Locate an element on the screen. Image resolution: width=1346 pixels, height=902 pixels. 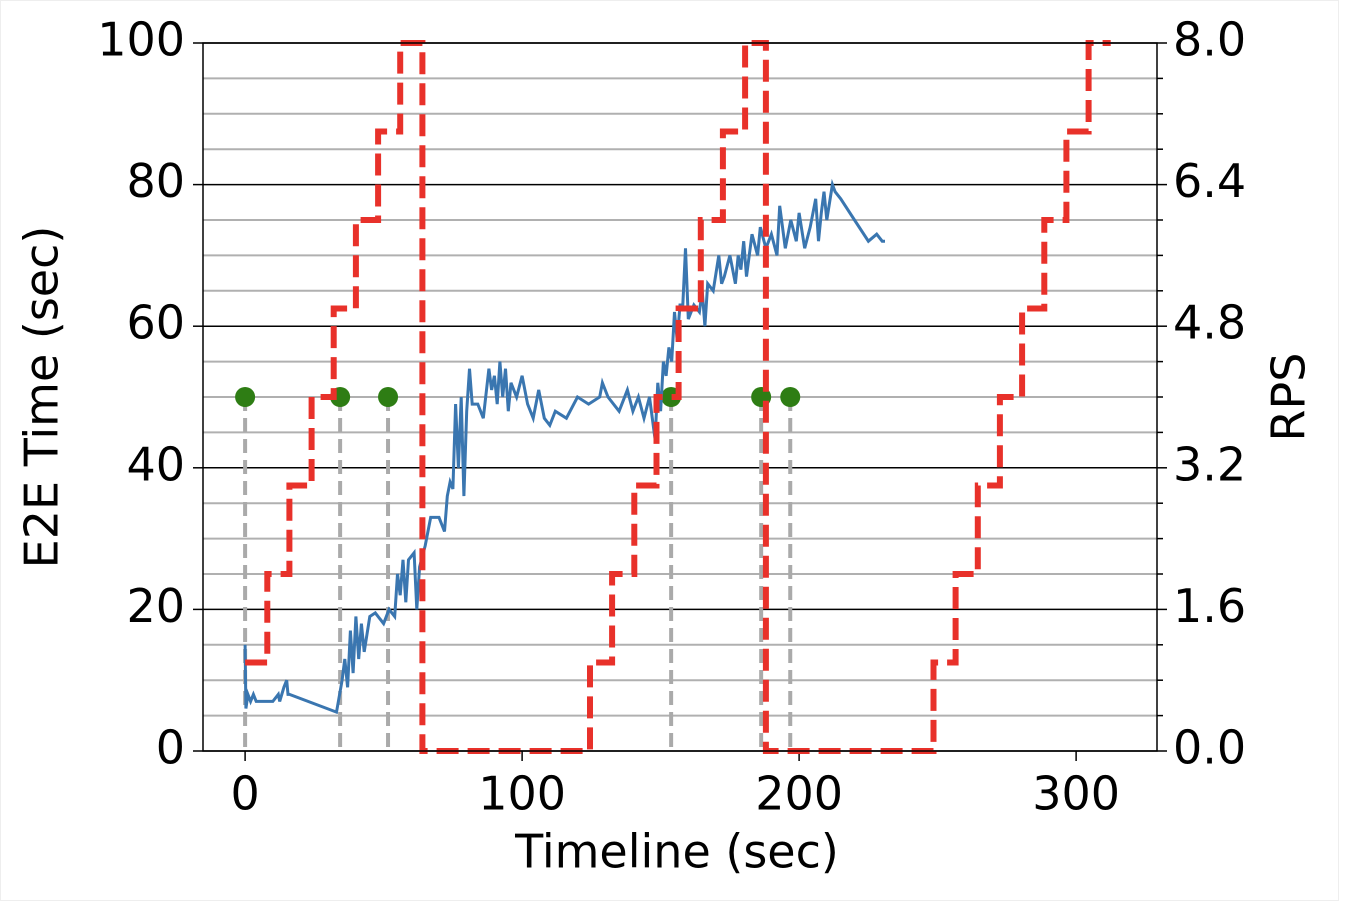
y2-tick-label: 1.6 is located at coordinates (1209, 606).